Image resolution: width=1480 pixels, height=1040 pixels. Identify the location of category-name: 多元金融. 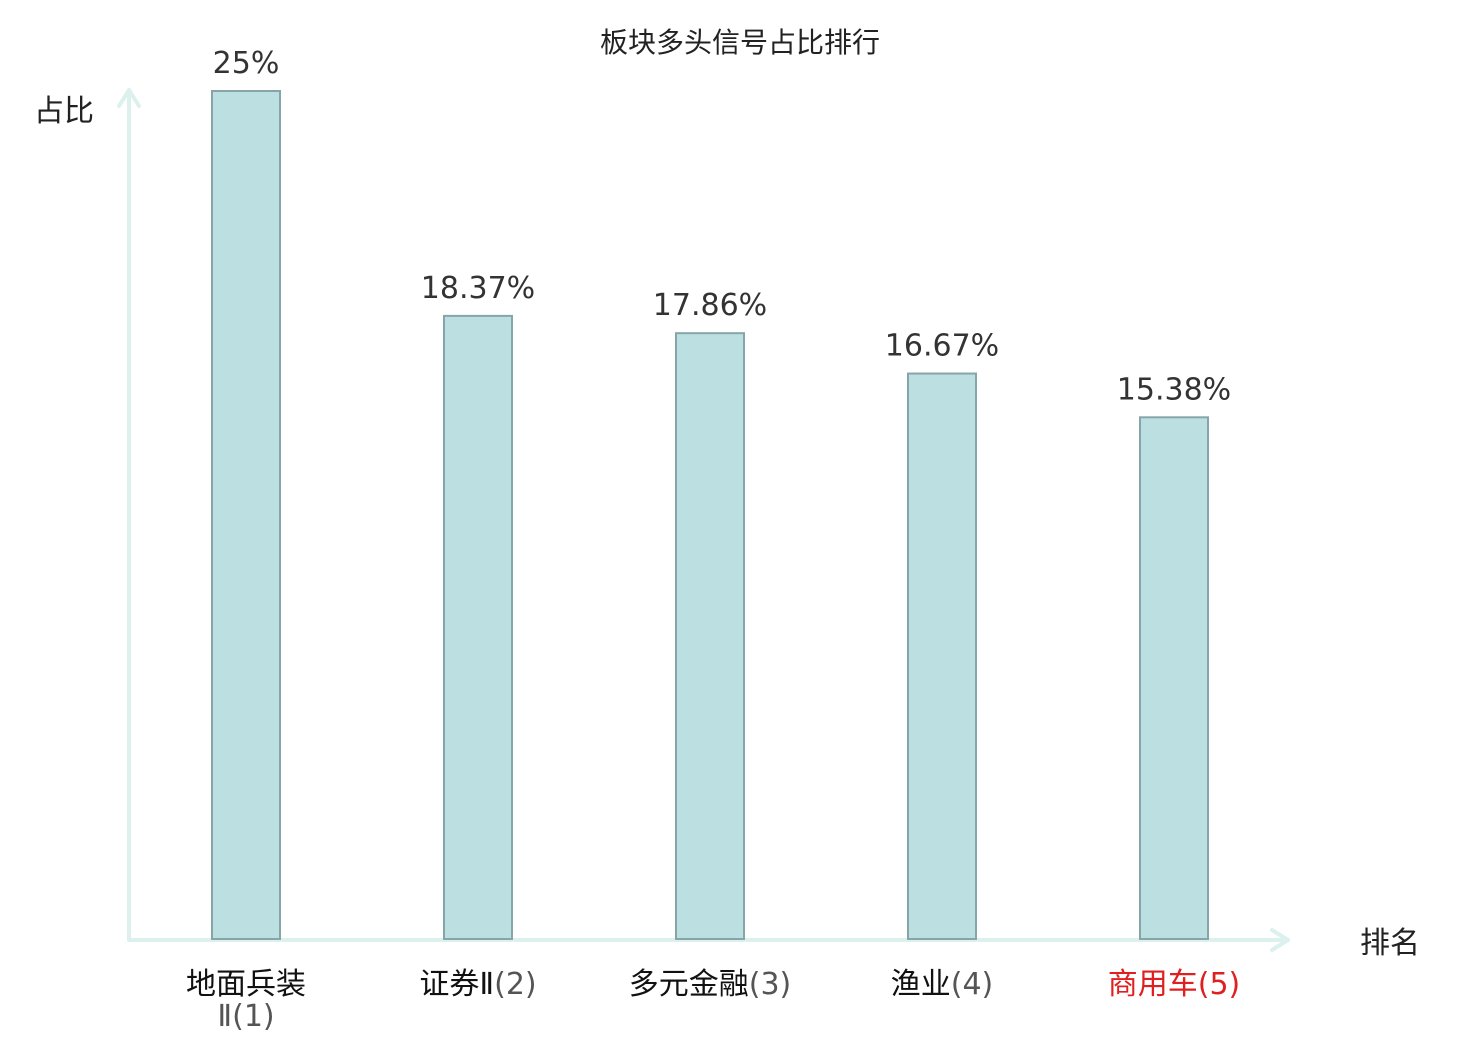
(689, 984).